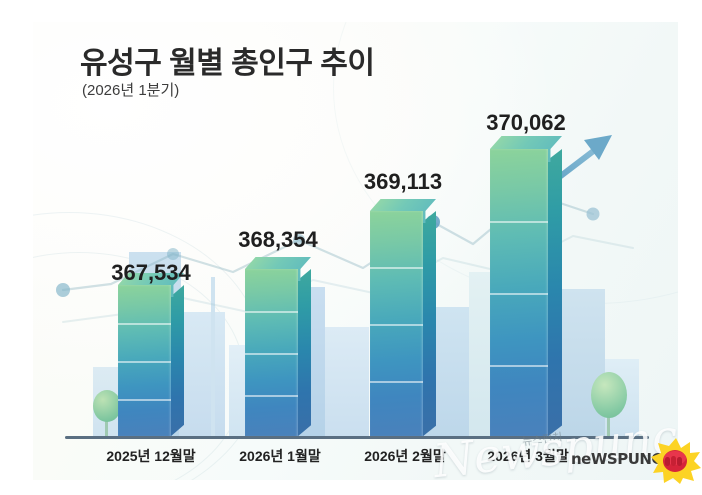 The width and height of the screenshot is (702, 495). What do you see at coordinates (405, 456) in the screenshot?
I see `x-axis-label-3: 2026년 2월말` at bounding box center [405, 456].